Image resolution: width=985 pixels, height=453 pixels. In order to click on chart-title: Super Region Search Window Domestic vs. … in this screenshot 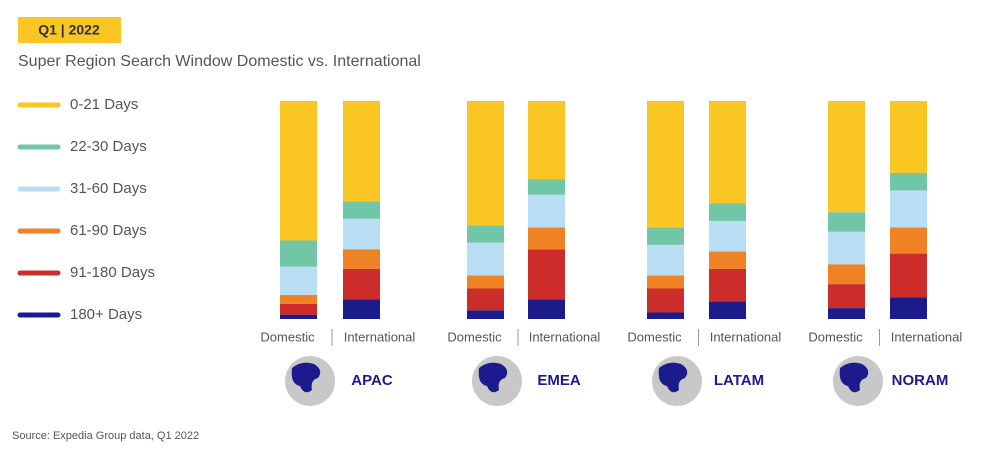, I will do `click(219, 61)`.